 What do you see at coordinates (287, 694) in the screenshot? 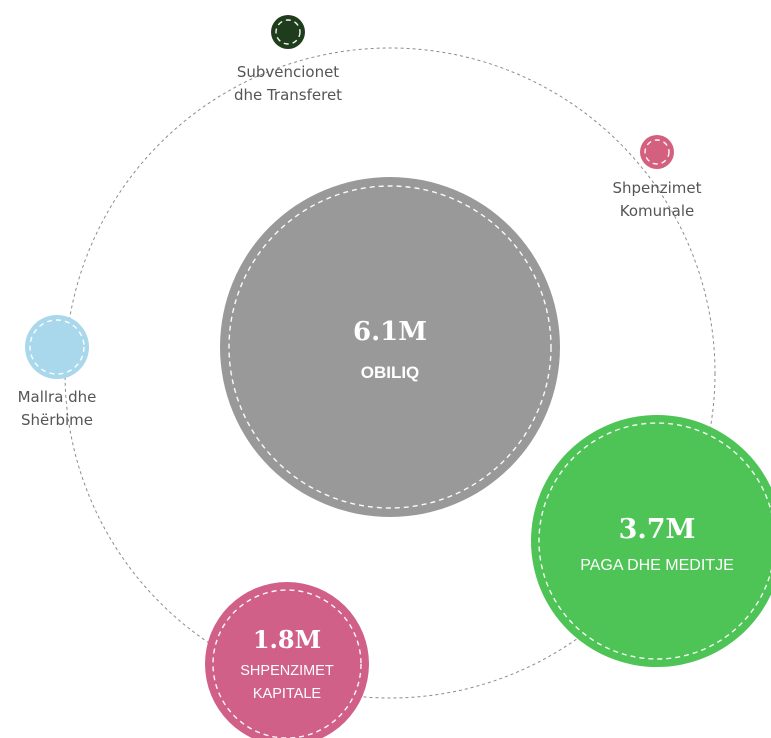
I see `bubble-label-kapitale-line-2: KAPITALE` at bounding box center [287, 694].